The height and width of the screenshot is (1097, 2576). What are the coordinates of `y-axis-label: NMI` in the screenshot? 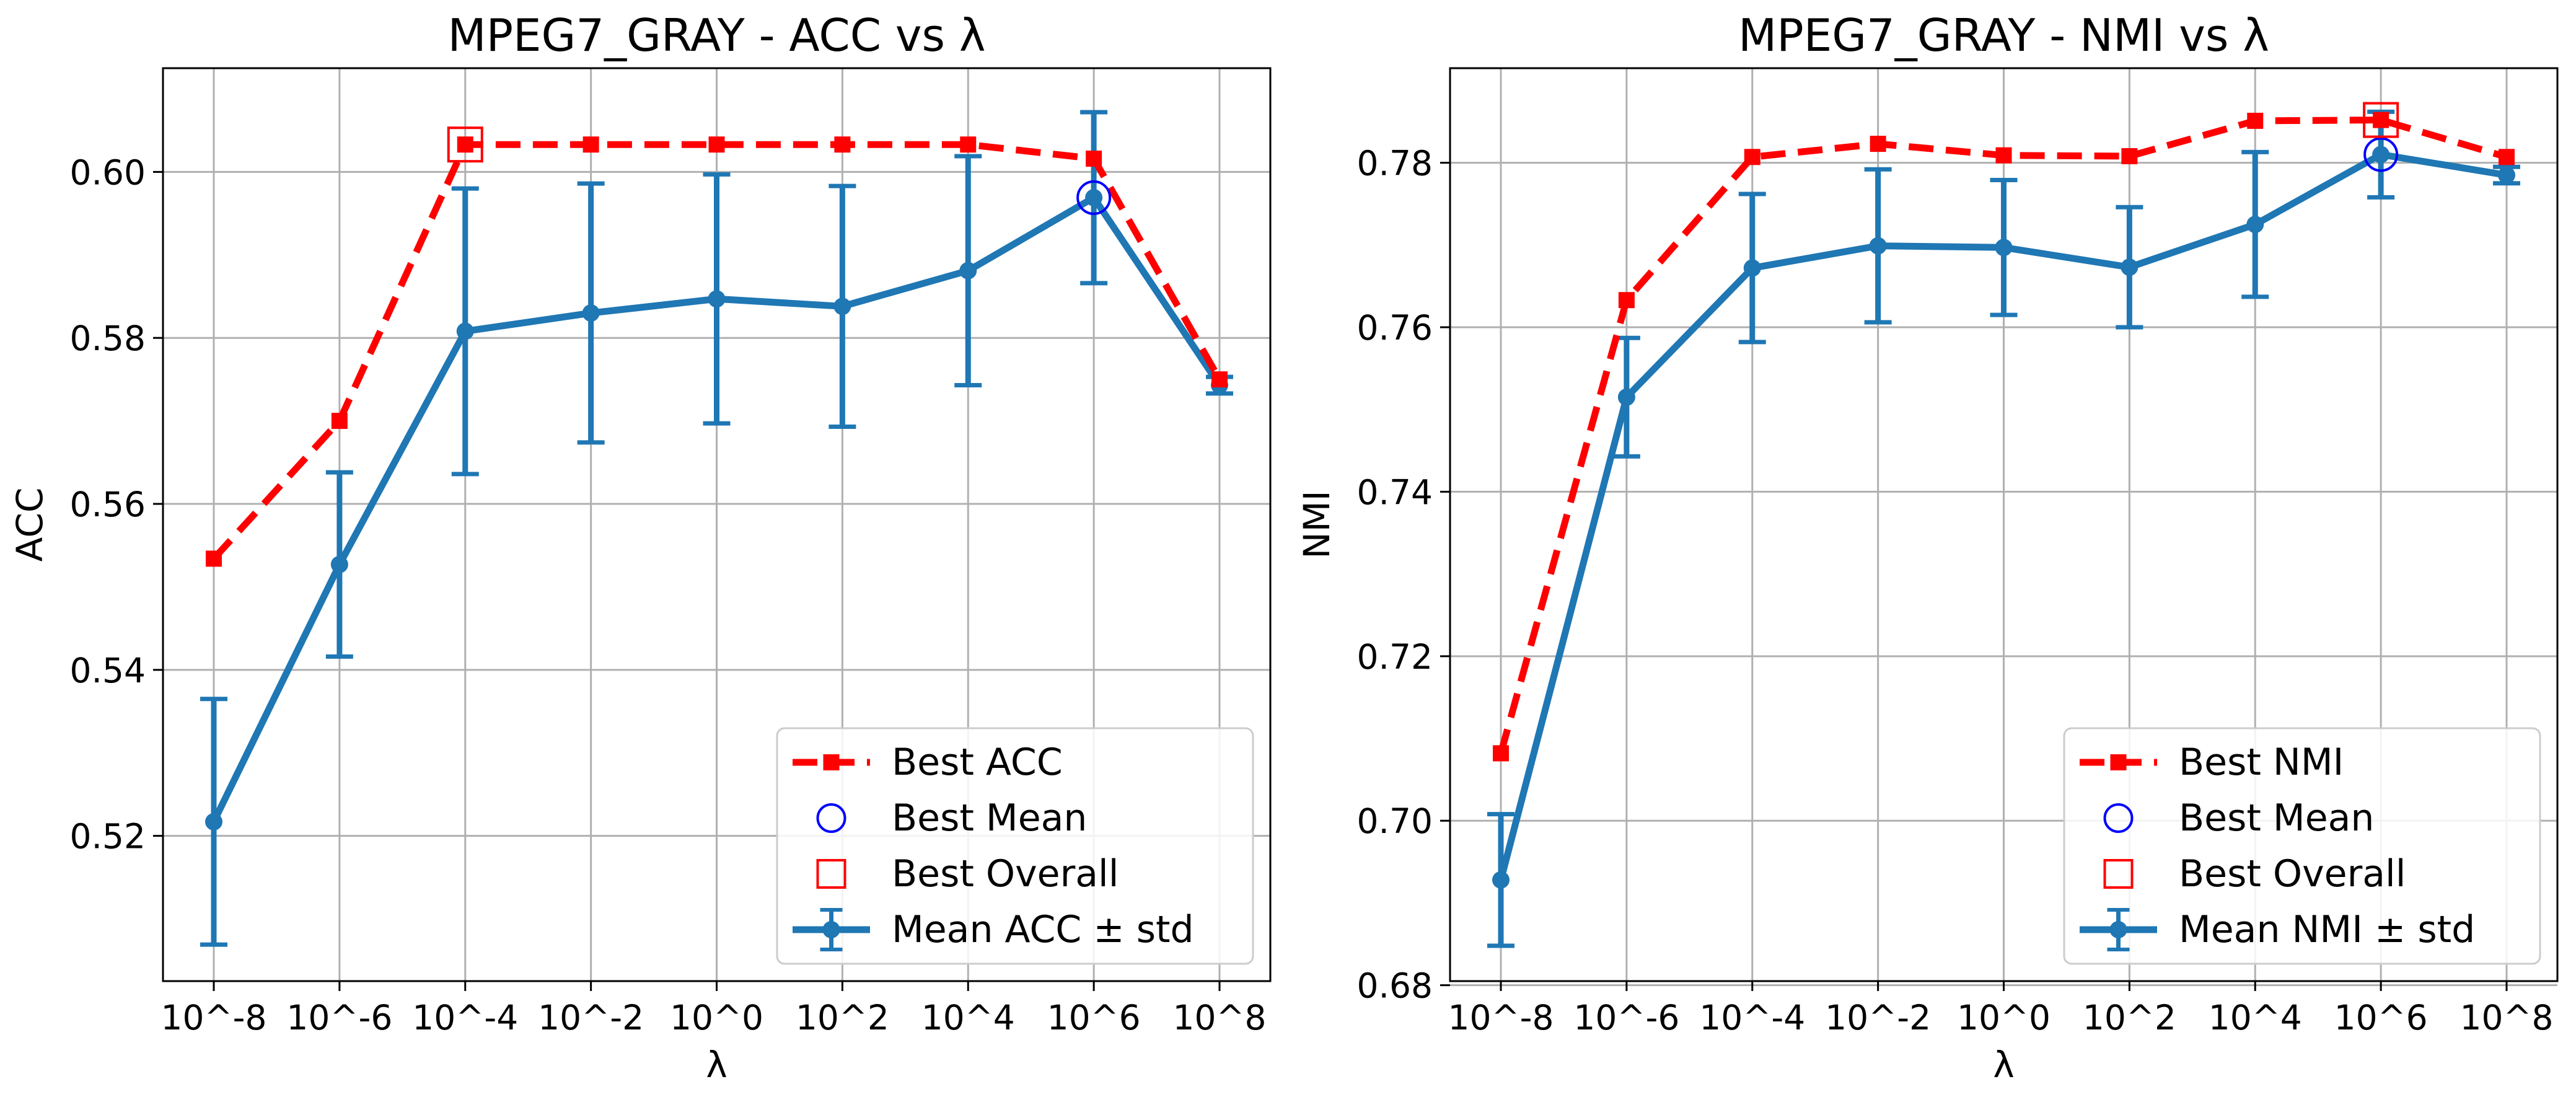 It's located at (1317, 524).